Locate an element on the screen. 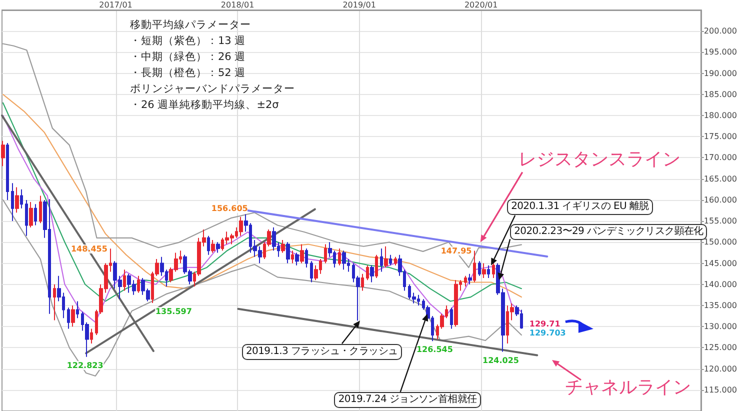  annotation: 129.703 is located at coordinates (547, 333).